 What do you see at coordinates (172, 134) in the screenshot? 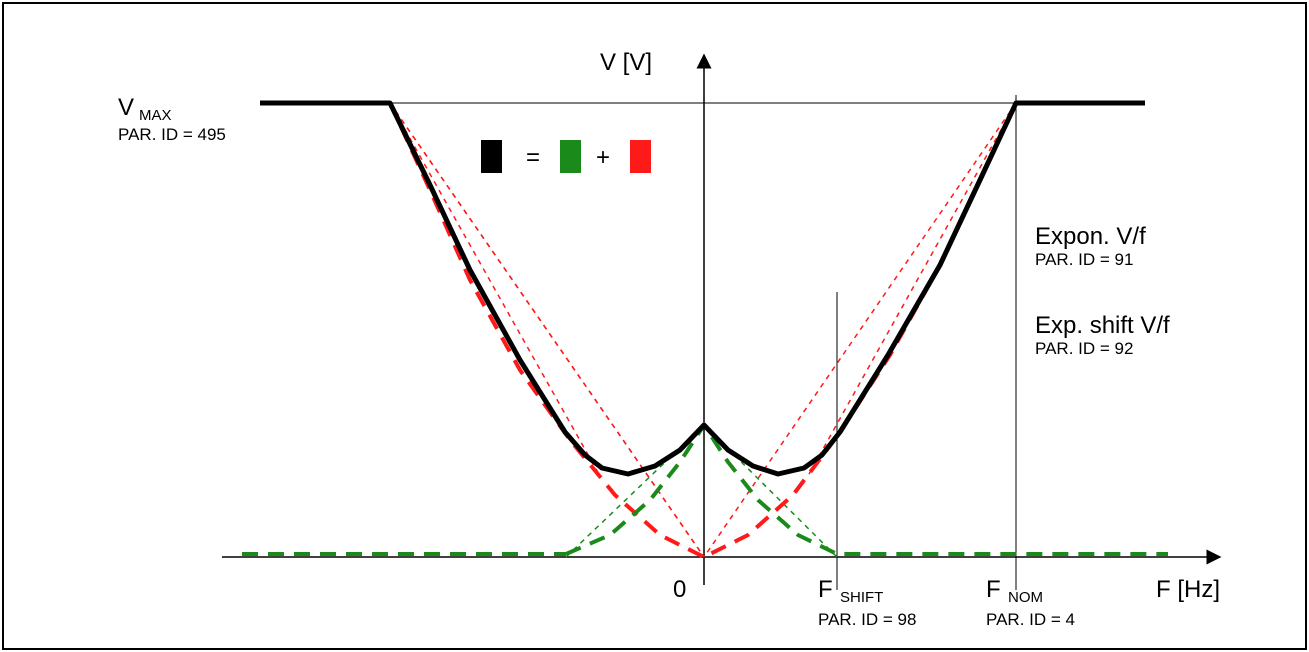
I see `vmax-par-id: PAR. ID = 495` at bounding box center [172, 134].